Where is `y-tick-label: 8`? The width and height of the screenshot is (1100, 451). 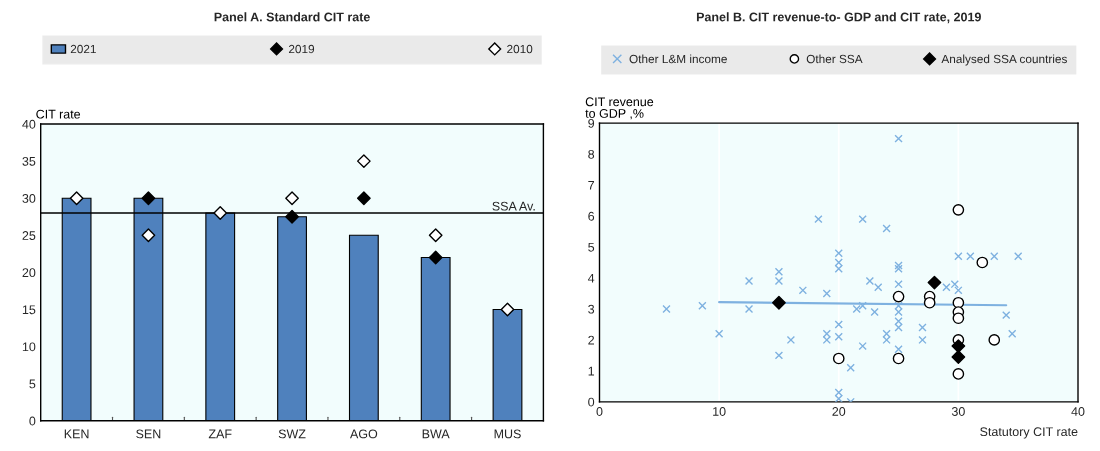 y-tick-label: 8 is located at coordinates (591, 154).